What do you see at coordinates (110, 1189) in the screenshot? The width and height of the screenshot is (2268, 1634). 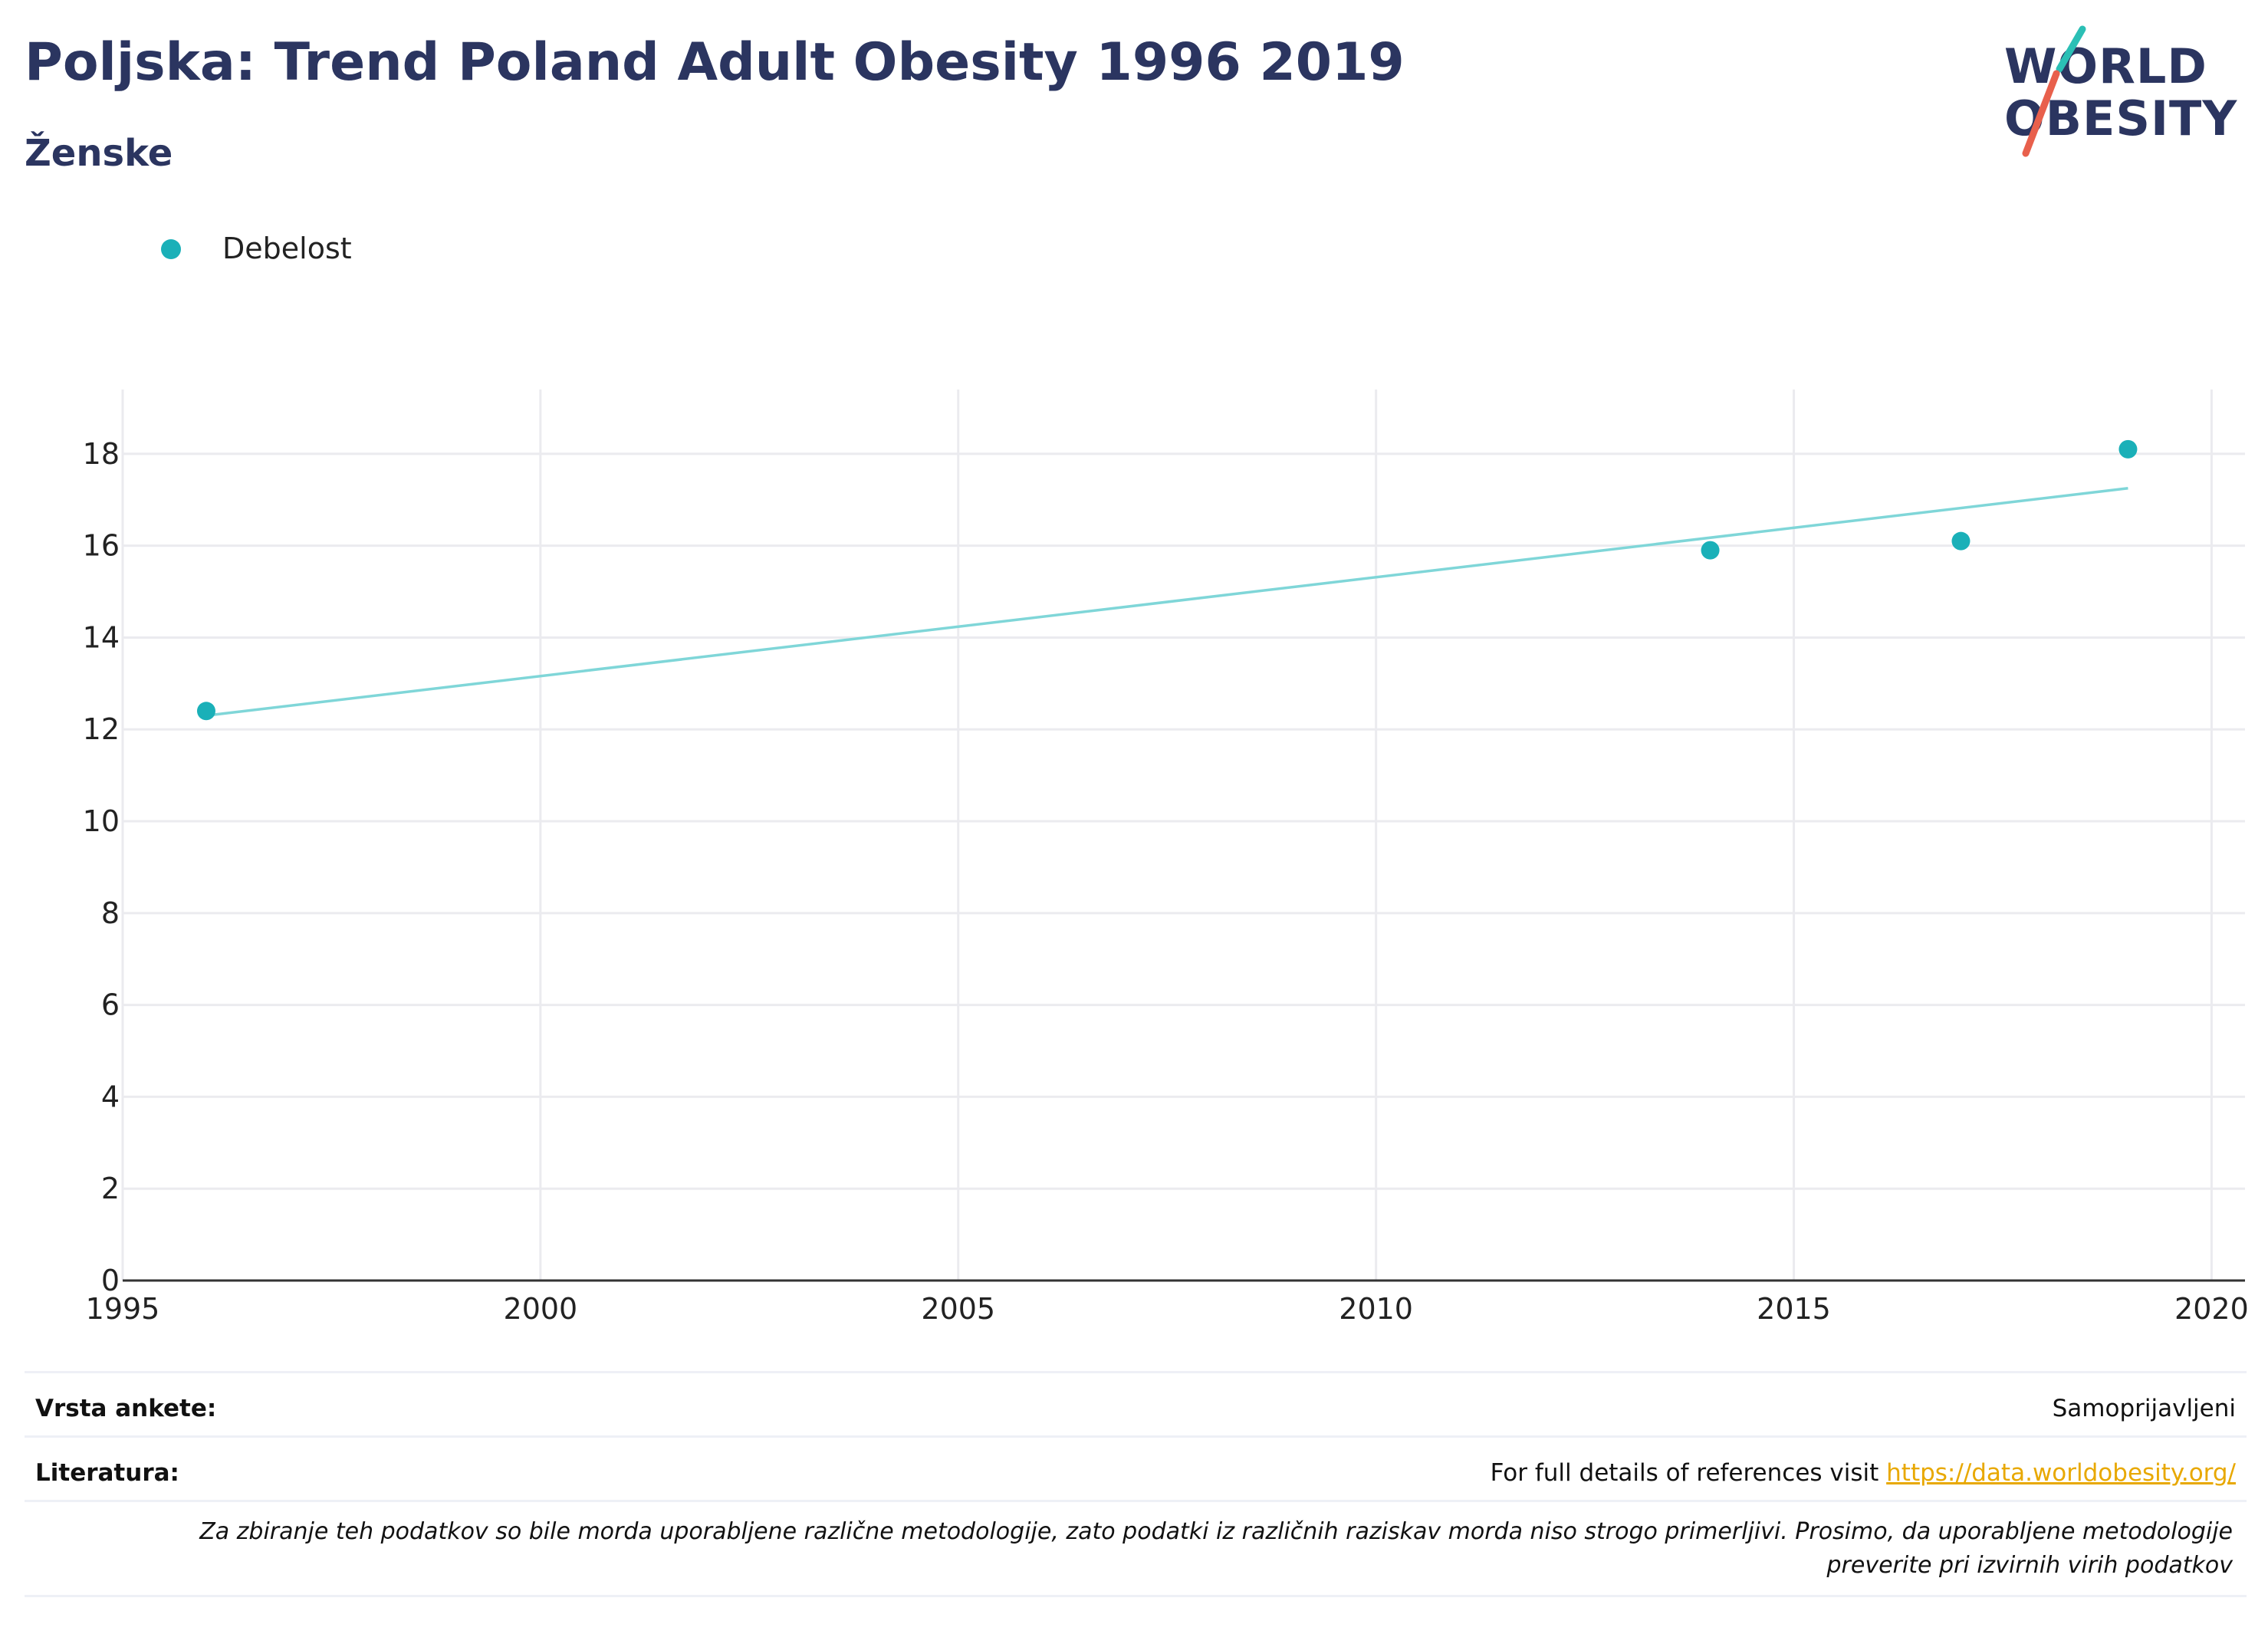 I see `y-tick-label-2: 2` at bounding box center [110, 1189].